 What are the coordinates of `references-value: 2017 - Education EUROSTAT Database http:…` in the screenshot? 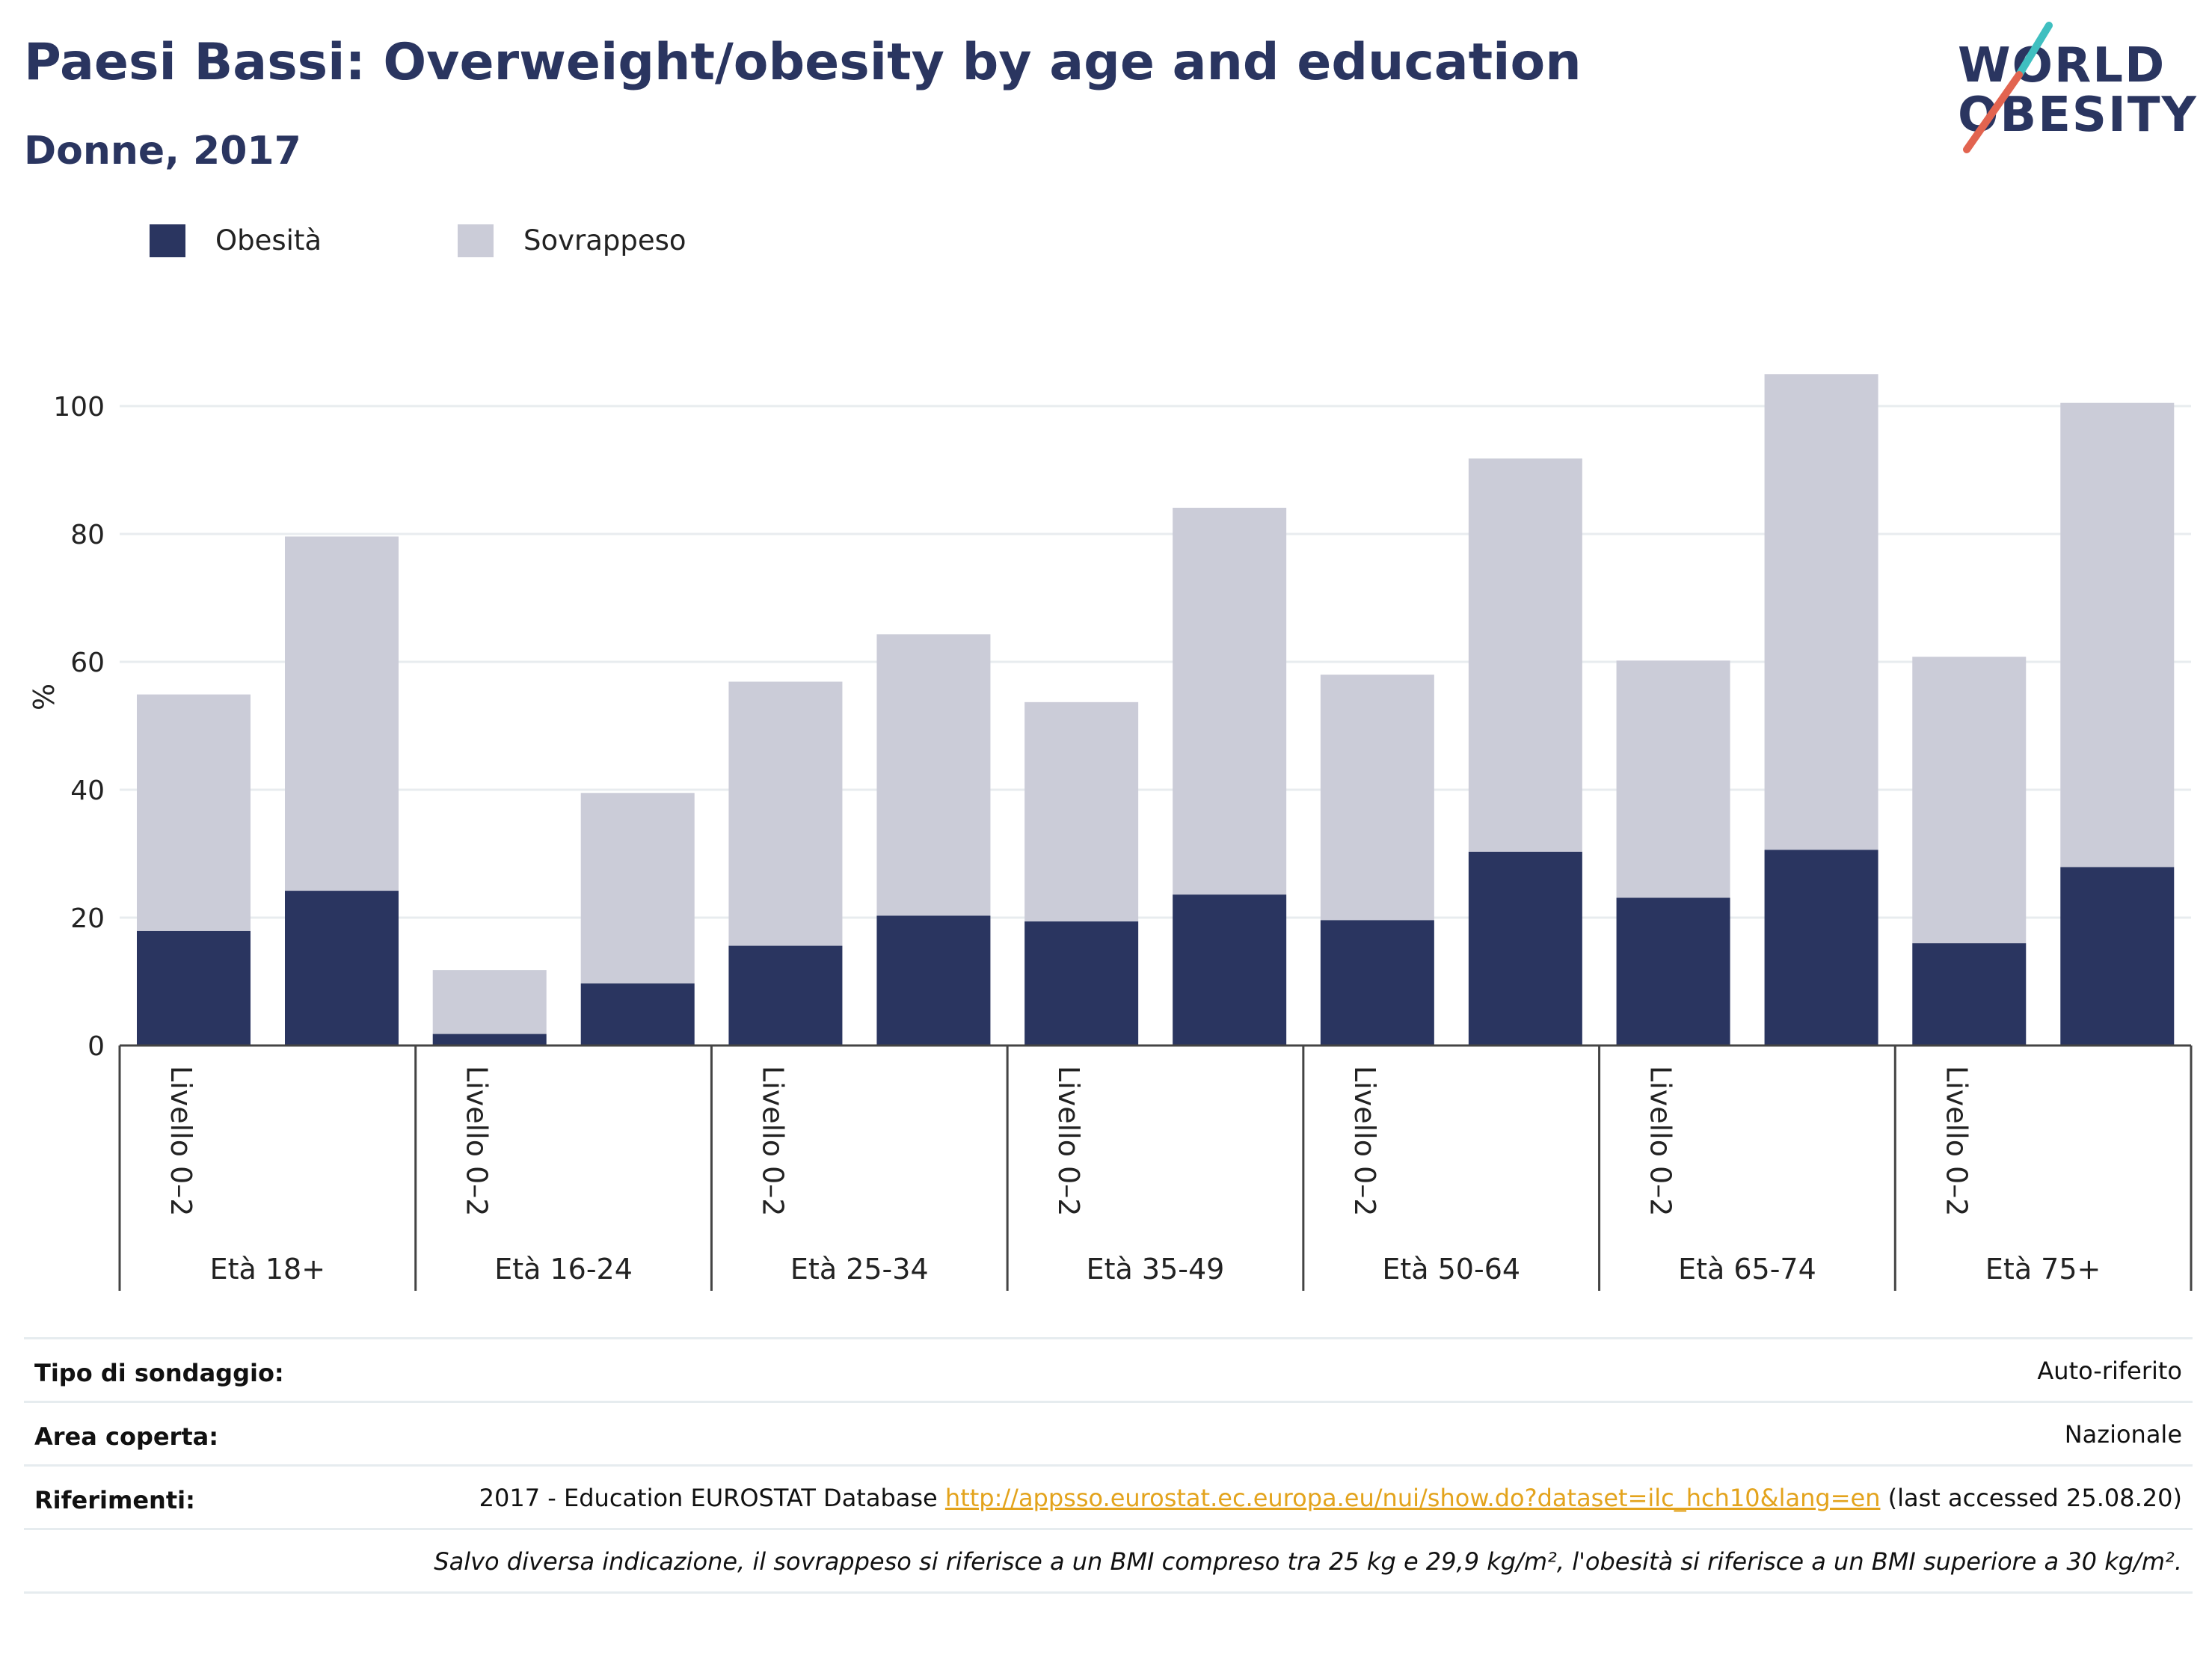 It's located at (1113, 1497).